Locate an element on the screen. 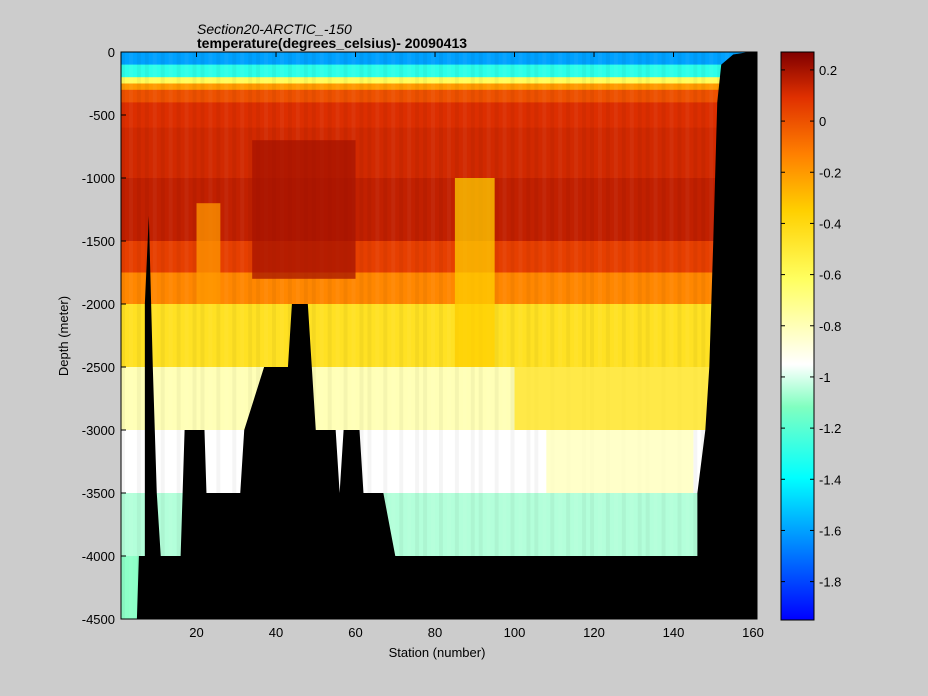  colorbar-tick-label: -0.4 is located at coordinates (830, 223).